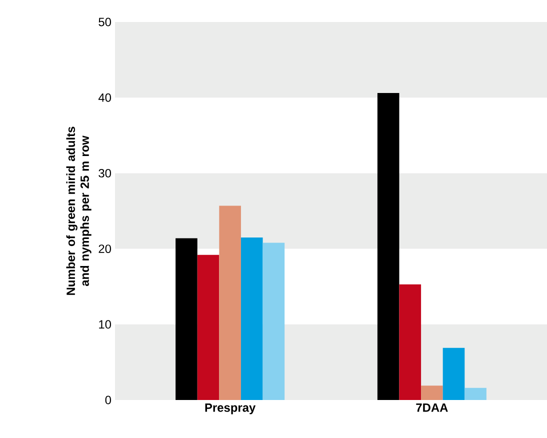 This screenshot has height=438, width=547. Describe the element at coordinates (230, 409) in the screenshot. I see `x-tick-label: Prespray` at that location.